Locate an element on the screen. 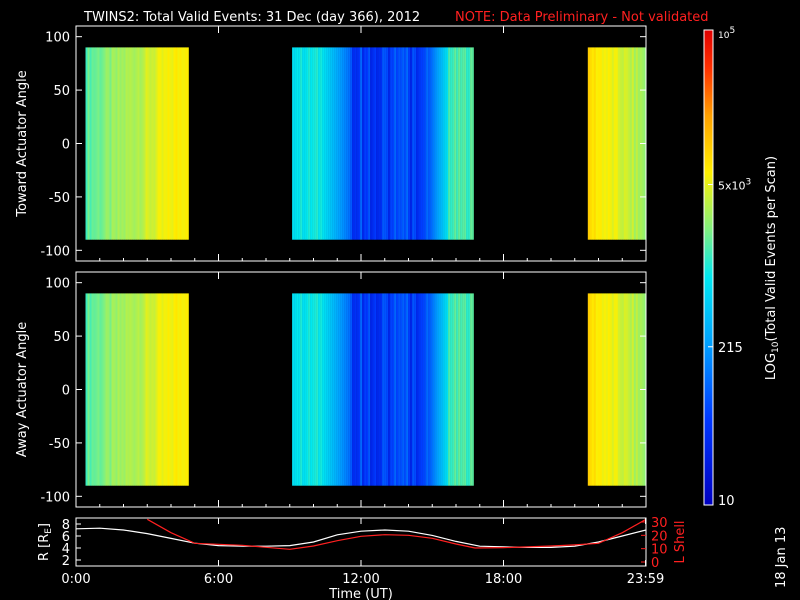 This screenshot has width=800, height=600. y2-axis-label: L Shell is located at coordinates (680, 541).